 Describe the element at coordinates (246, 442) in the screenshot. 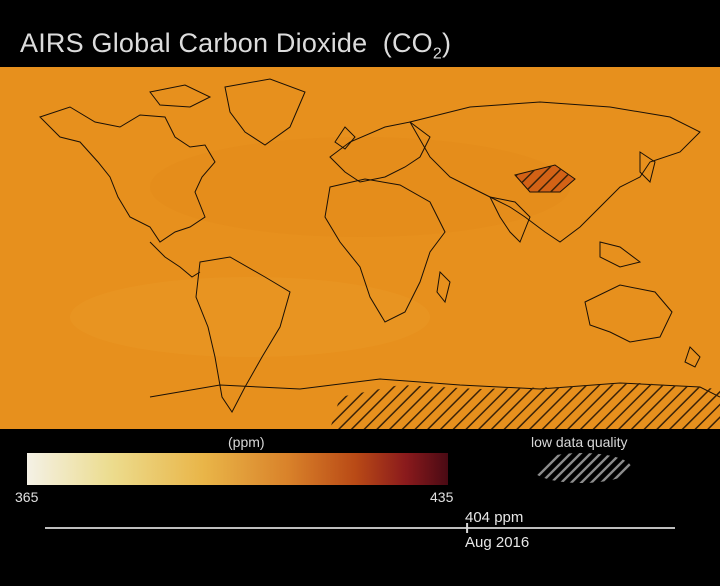

I see `colorbar-unit-label: (ppm)` at that location.